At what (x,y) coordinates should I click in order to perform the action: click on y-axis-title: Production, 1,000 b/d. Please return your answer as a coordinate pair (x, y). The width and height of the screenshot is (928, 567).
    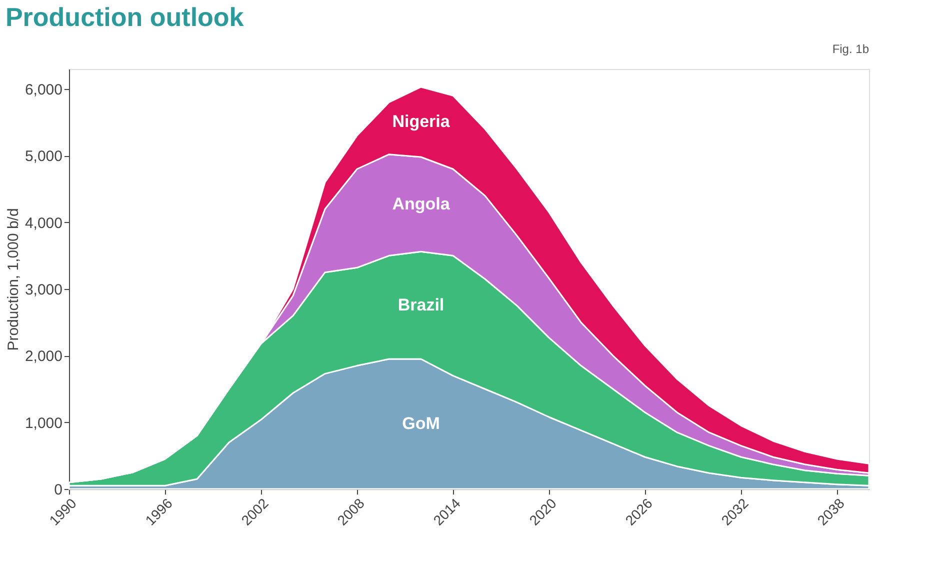
    Looking at the image, I should click on (13, 279).